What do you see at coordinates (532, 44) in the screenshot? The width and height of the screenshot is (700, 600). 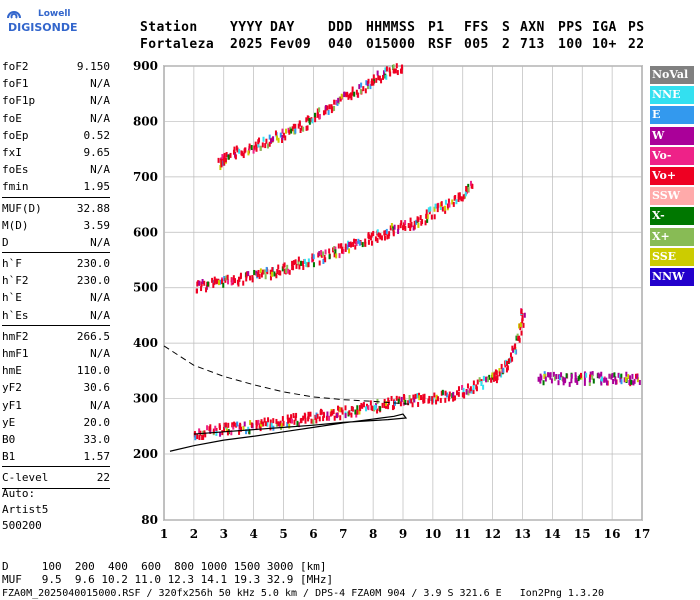 I see `header-cell: 713` at bounding box center [532, 44].